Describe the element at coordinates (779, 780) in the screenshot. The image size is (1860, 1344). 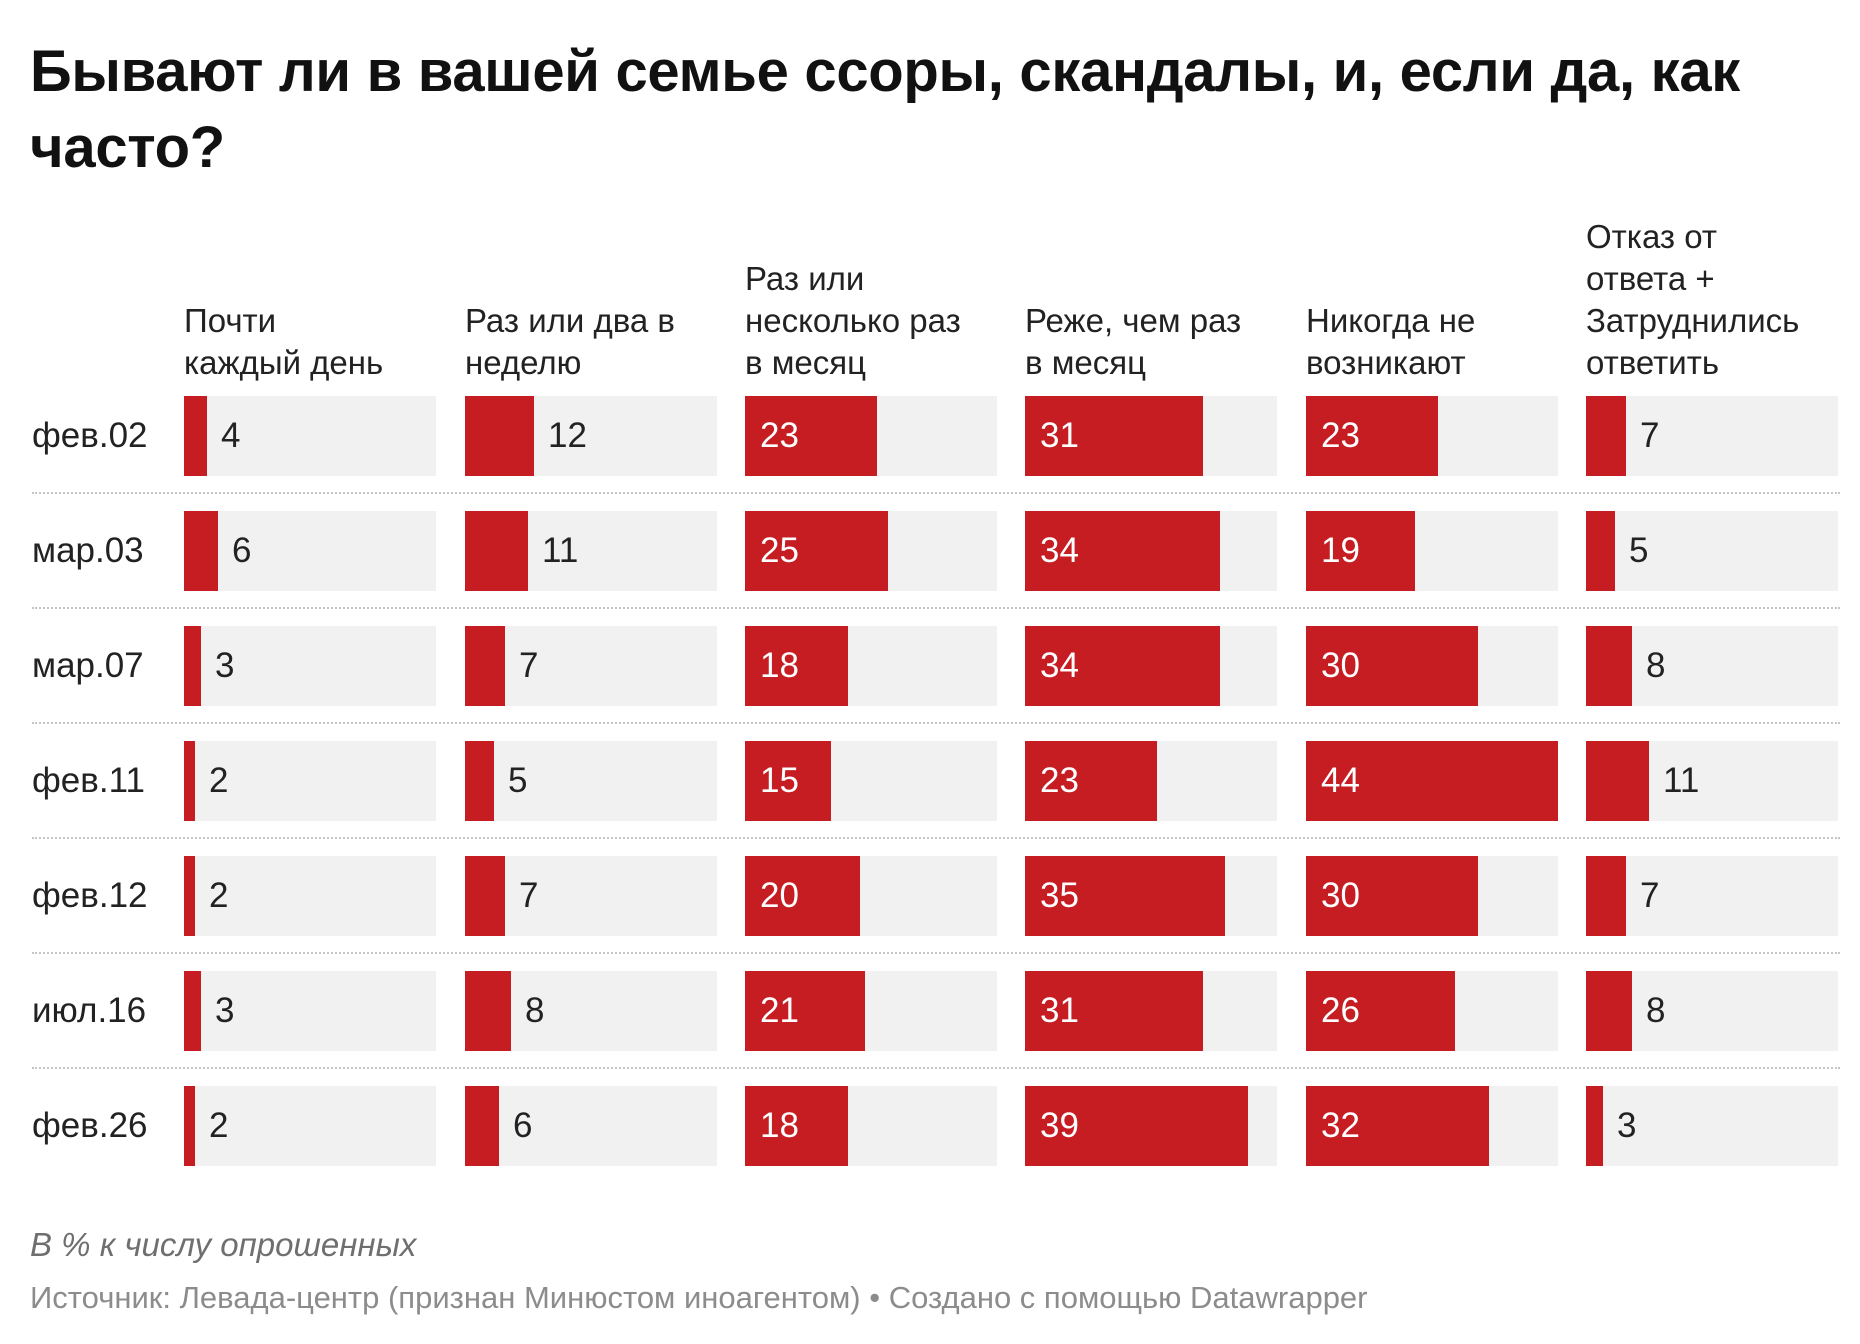
I see `bar-value-label: 15` at that location.